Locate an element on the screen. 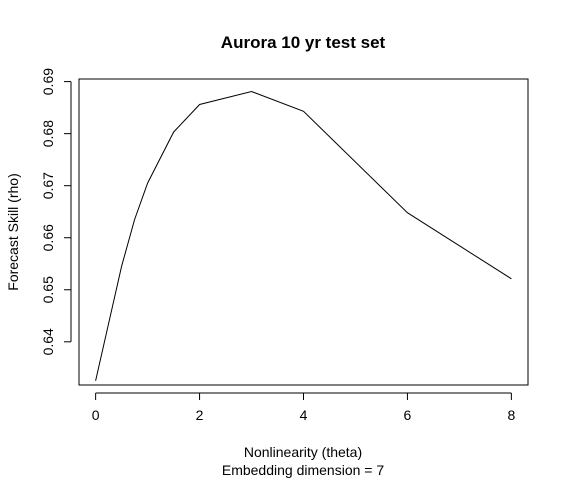  chart-subtitle: Embedding dimension = 7 is located at coordinates (303, 470).